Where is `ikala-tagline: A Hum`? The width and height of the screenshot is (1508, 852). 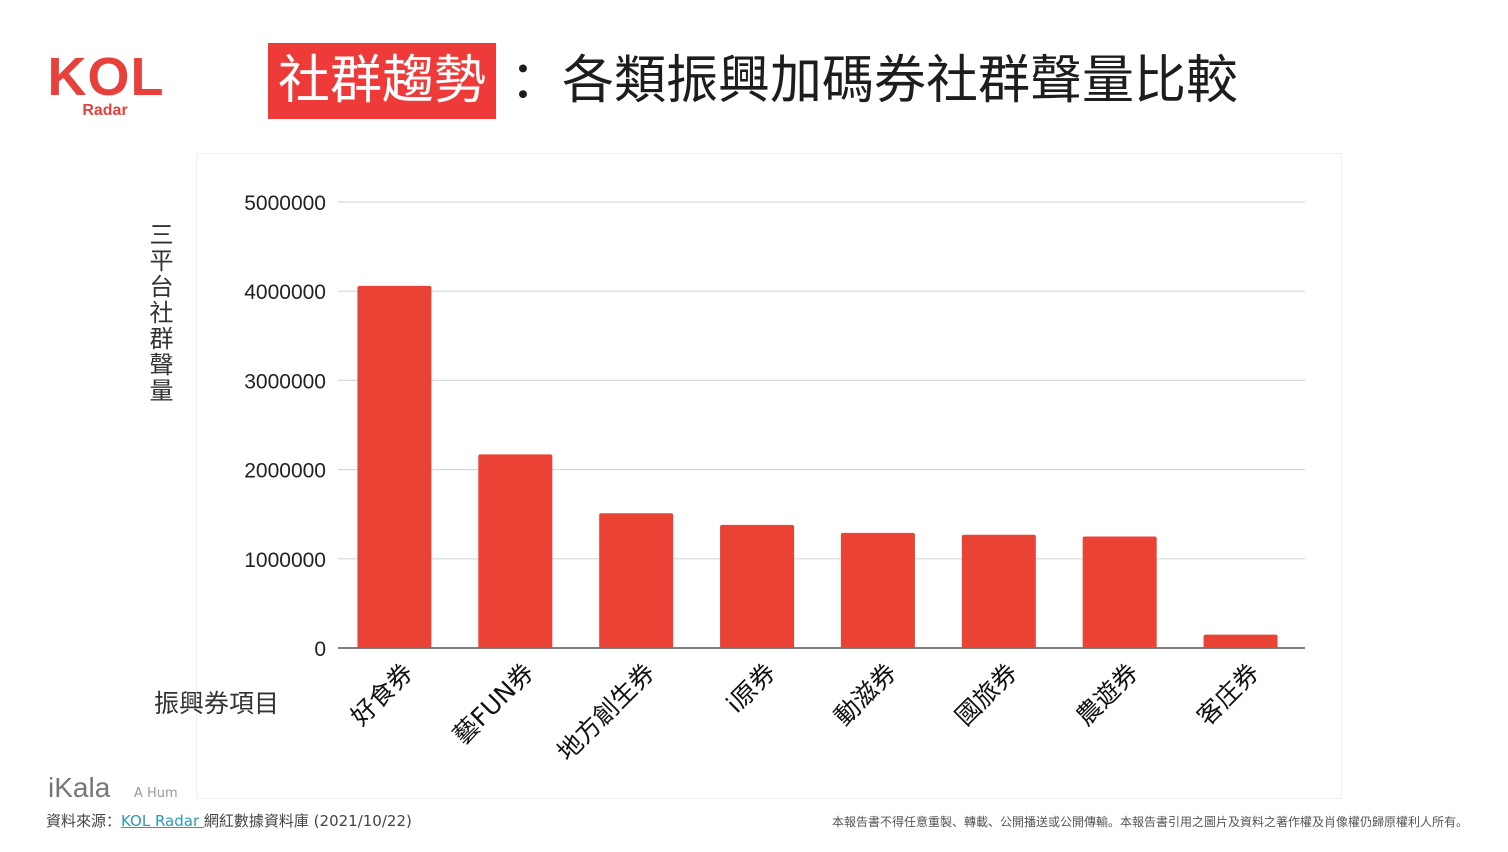 ikala-tagline: A Hum is located at coordinates (156, 793).